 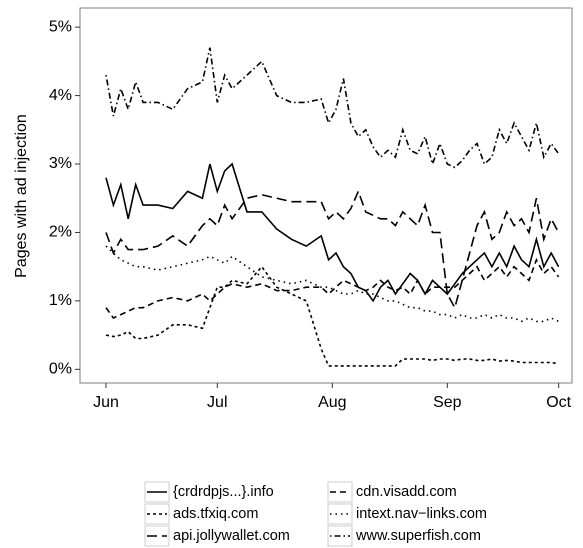 What do you see at coordinates (447, 402) in the screenshot?
I see `x-tick-label: Sep` at bounding box center [447, 402].